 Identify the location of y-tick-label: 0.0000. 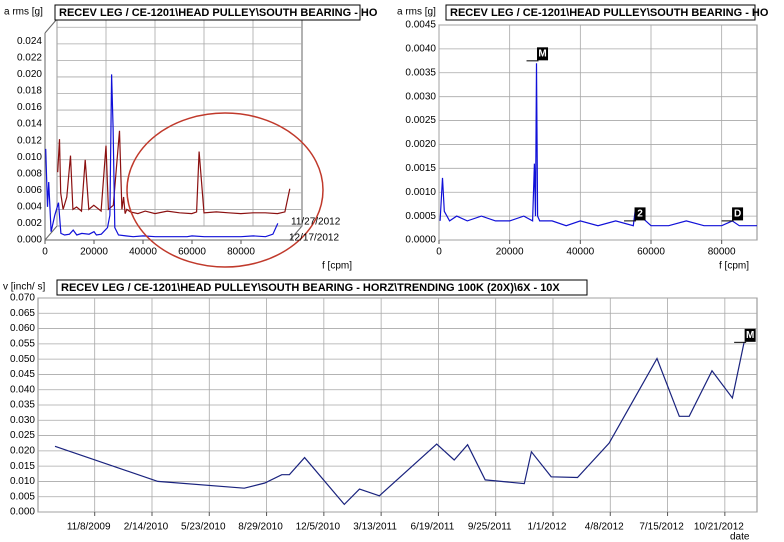
(420, 240).